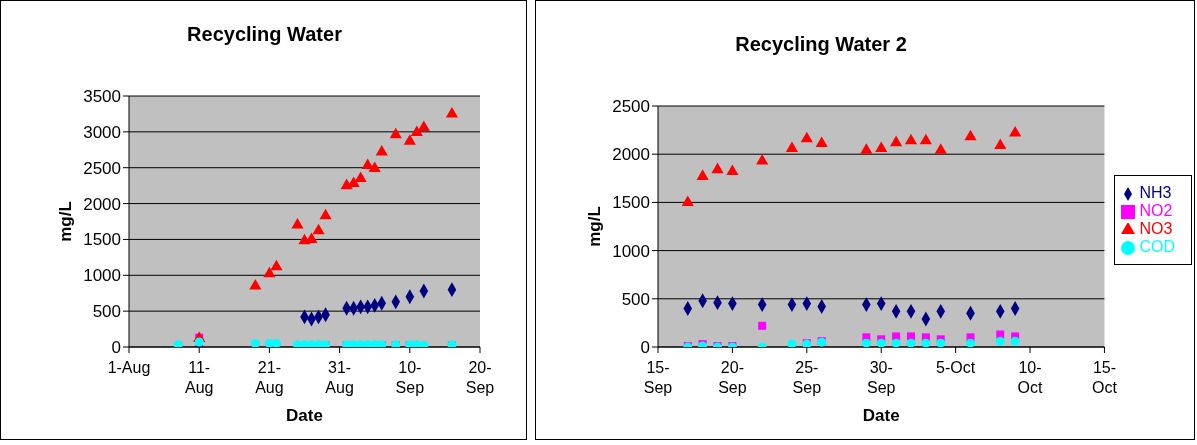  I want to click on legend-label: COD, so click(1157, 246).